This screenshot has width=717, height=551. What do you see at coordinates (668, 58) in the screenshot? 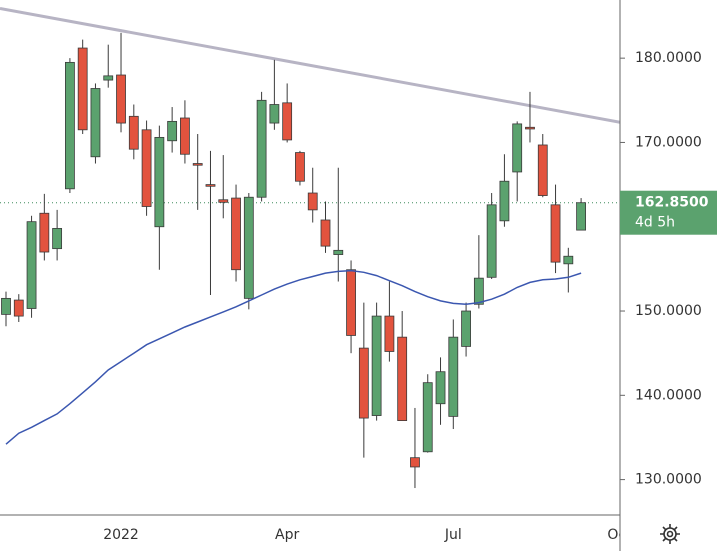
I see `y-tick-label: 180.0000` at bounding box center [668, 58].